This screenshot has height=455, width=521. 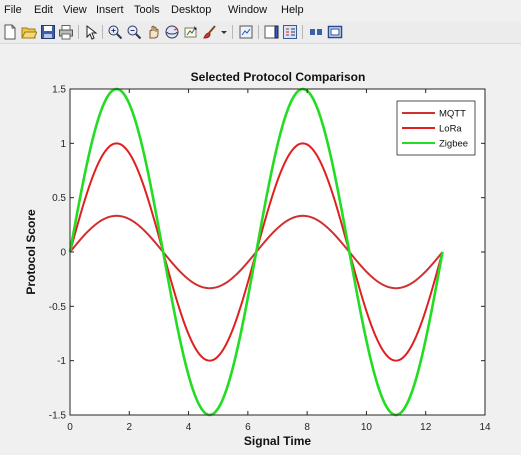 I want to click on y-tick-label: 0.5, so click(x=59, y=198).